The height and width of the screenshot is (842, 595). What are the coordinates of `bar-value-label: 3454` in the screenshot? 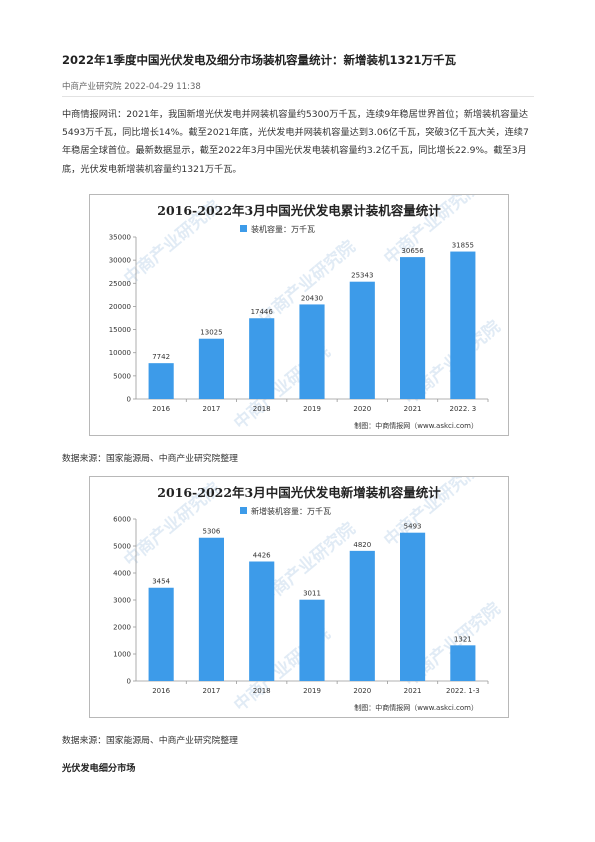 It's located at (161, 582).